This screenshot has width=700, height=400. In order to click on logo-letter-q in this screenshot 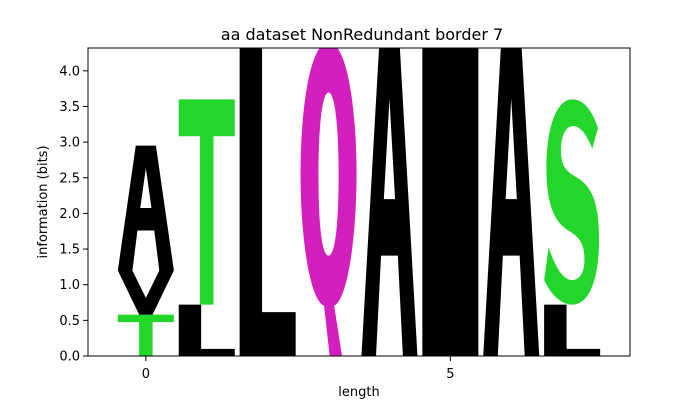, I will do `click(328, 202)`.